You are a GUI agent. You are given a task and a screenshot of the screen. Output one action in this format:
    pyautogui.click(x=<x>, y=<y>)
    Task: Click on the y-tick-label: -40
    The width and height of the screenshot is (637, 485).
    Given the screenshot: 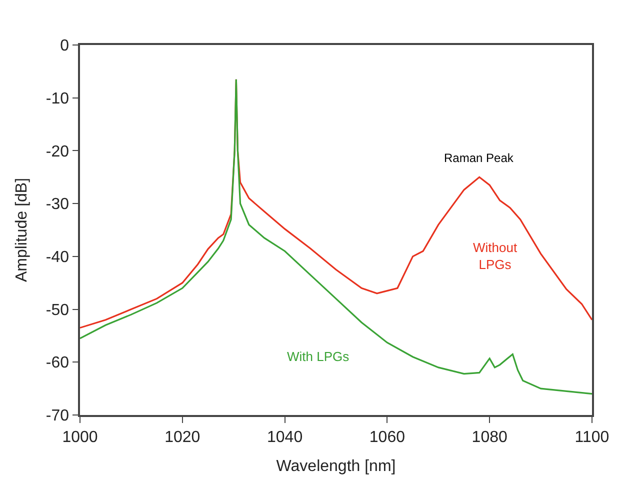 What is the action you would take?
    pyautogui.click(x=58, y=257)
    